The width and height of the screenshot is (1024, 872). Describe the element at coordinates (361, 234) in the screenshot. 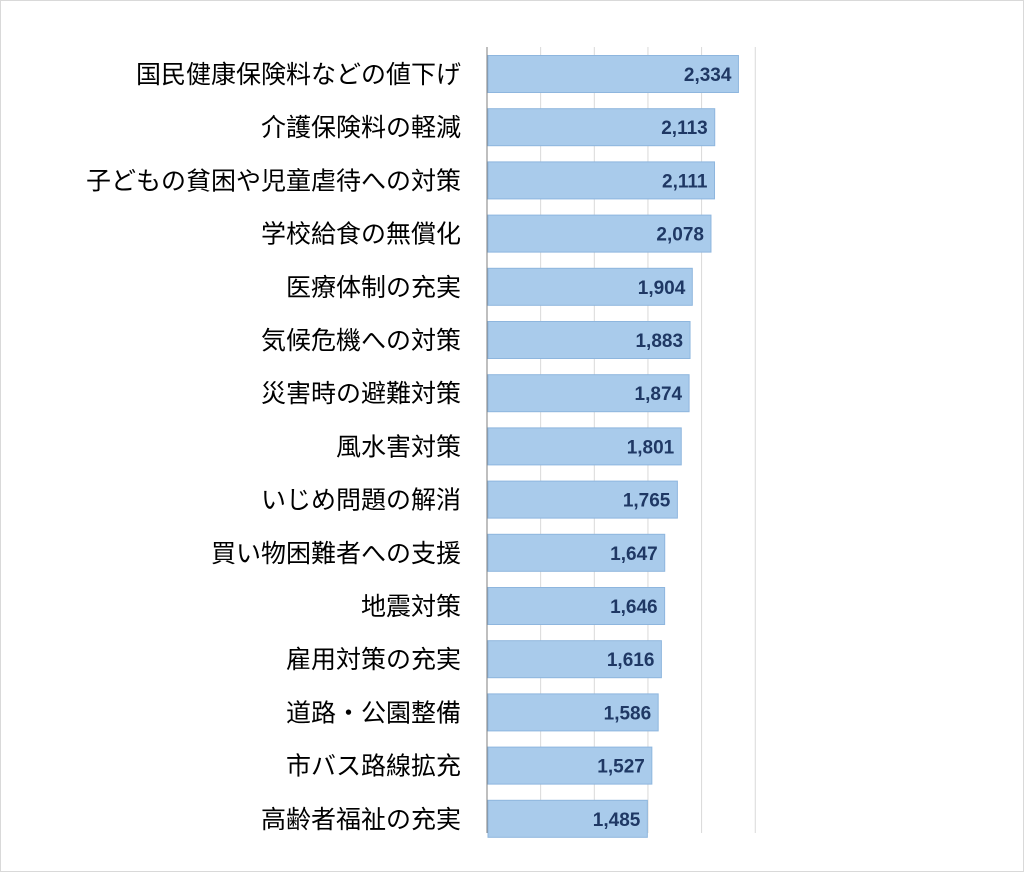

I see `category-label: 学校給食の無償化` at that location.